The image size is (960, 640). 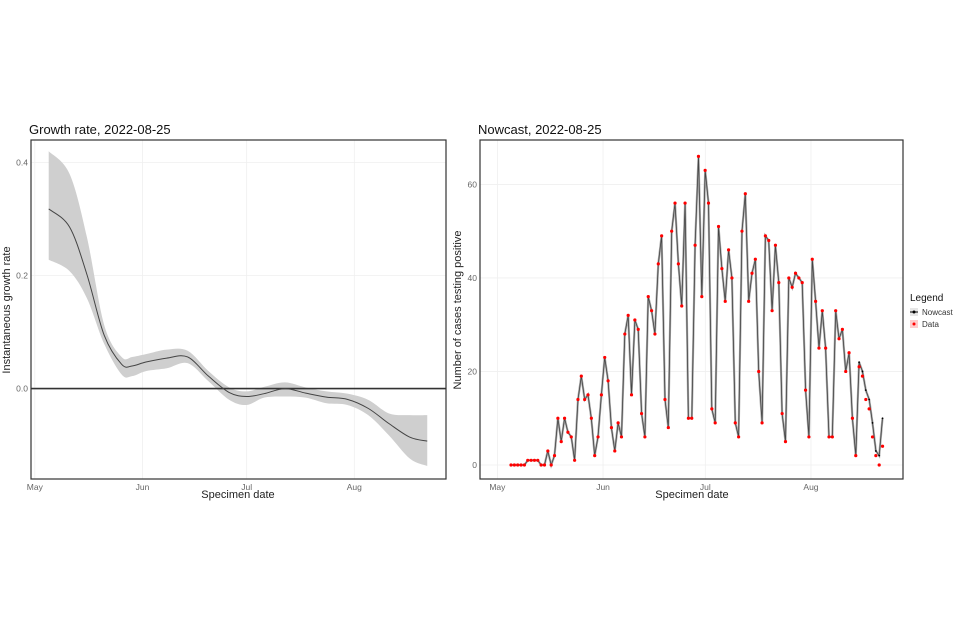 I want to click on x-tick-label: Jun, so click(x=143, y=487).